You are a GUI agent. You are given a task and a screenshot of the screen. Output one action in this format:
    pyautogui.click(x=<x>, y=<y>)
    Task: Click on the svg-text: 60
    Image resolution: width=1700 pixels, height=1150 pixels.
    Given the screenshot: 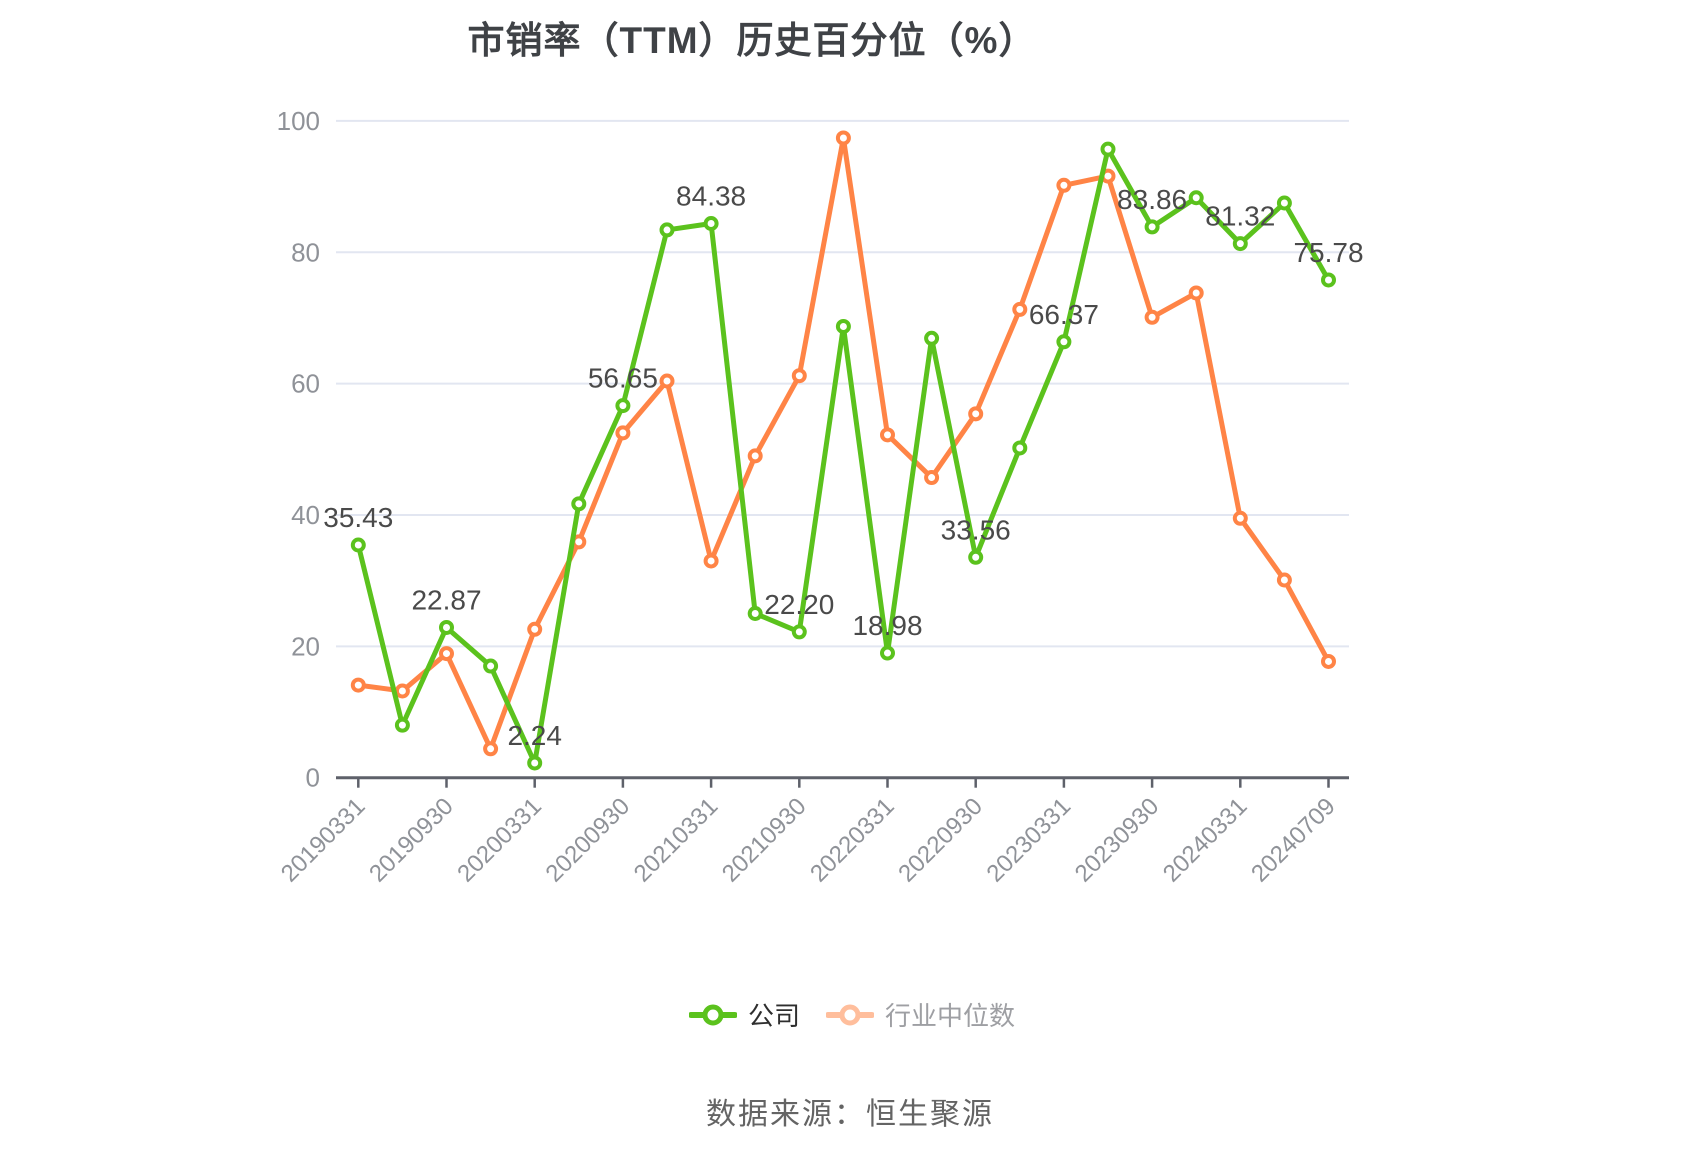 What is the action you would take?
    pyautogui.click(x=305, y=384)
    